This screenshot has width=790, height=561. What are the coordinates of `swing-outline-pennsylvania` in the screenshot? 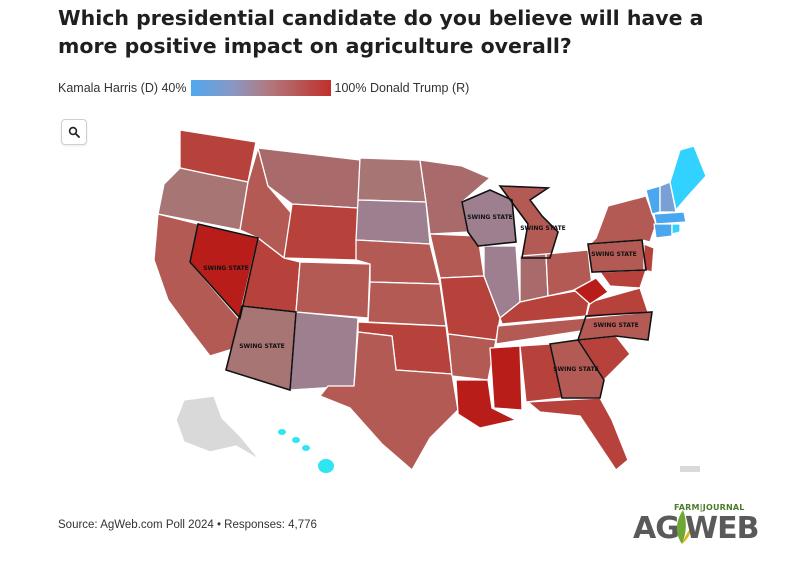 It's located at (617, 256).